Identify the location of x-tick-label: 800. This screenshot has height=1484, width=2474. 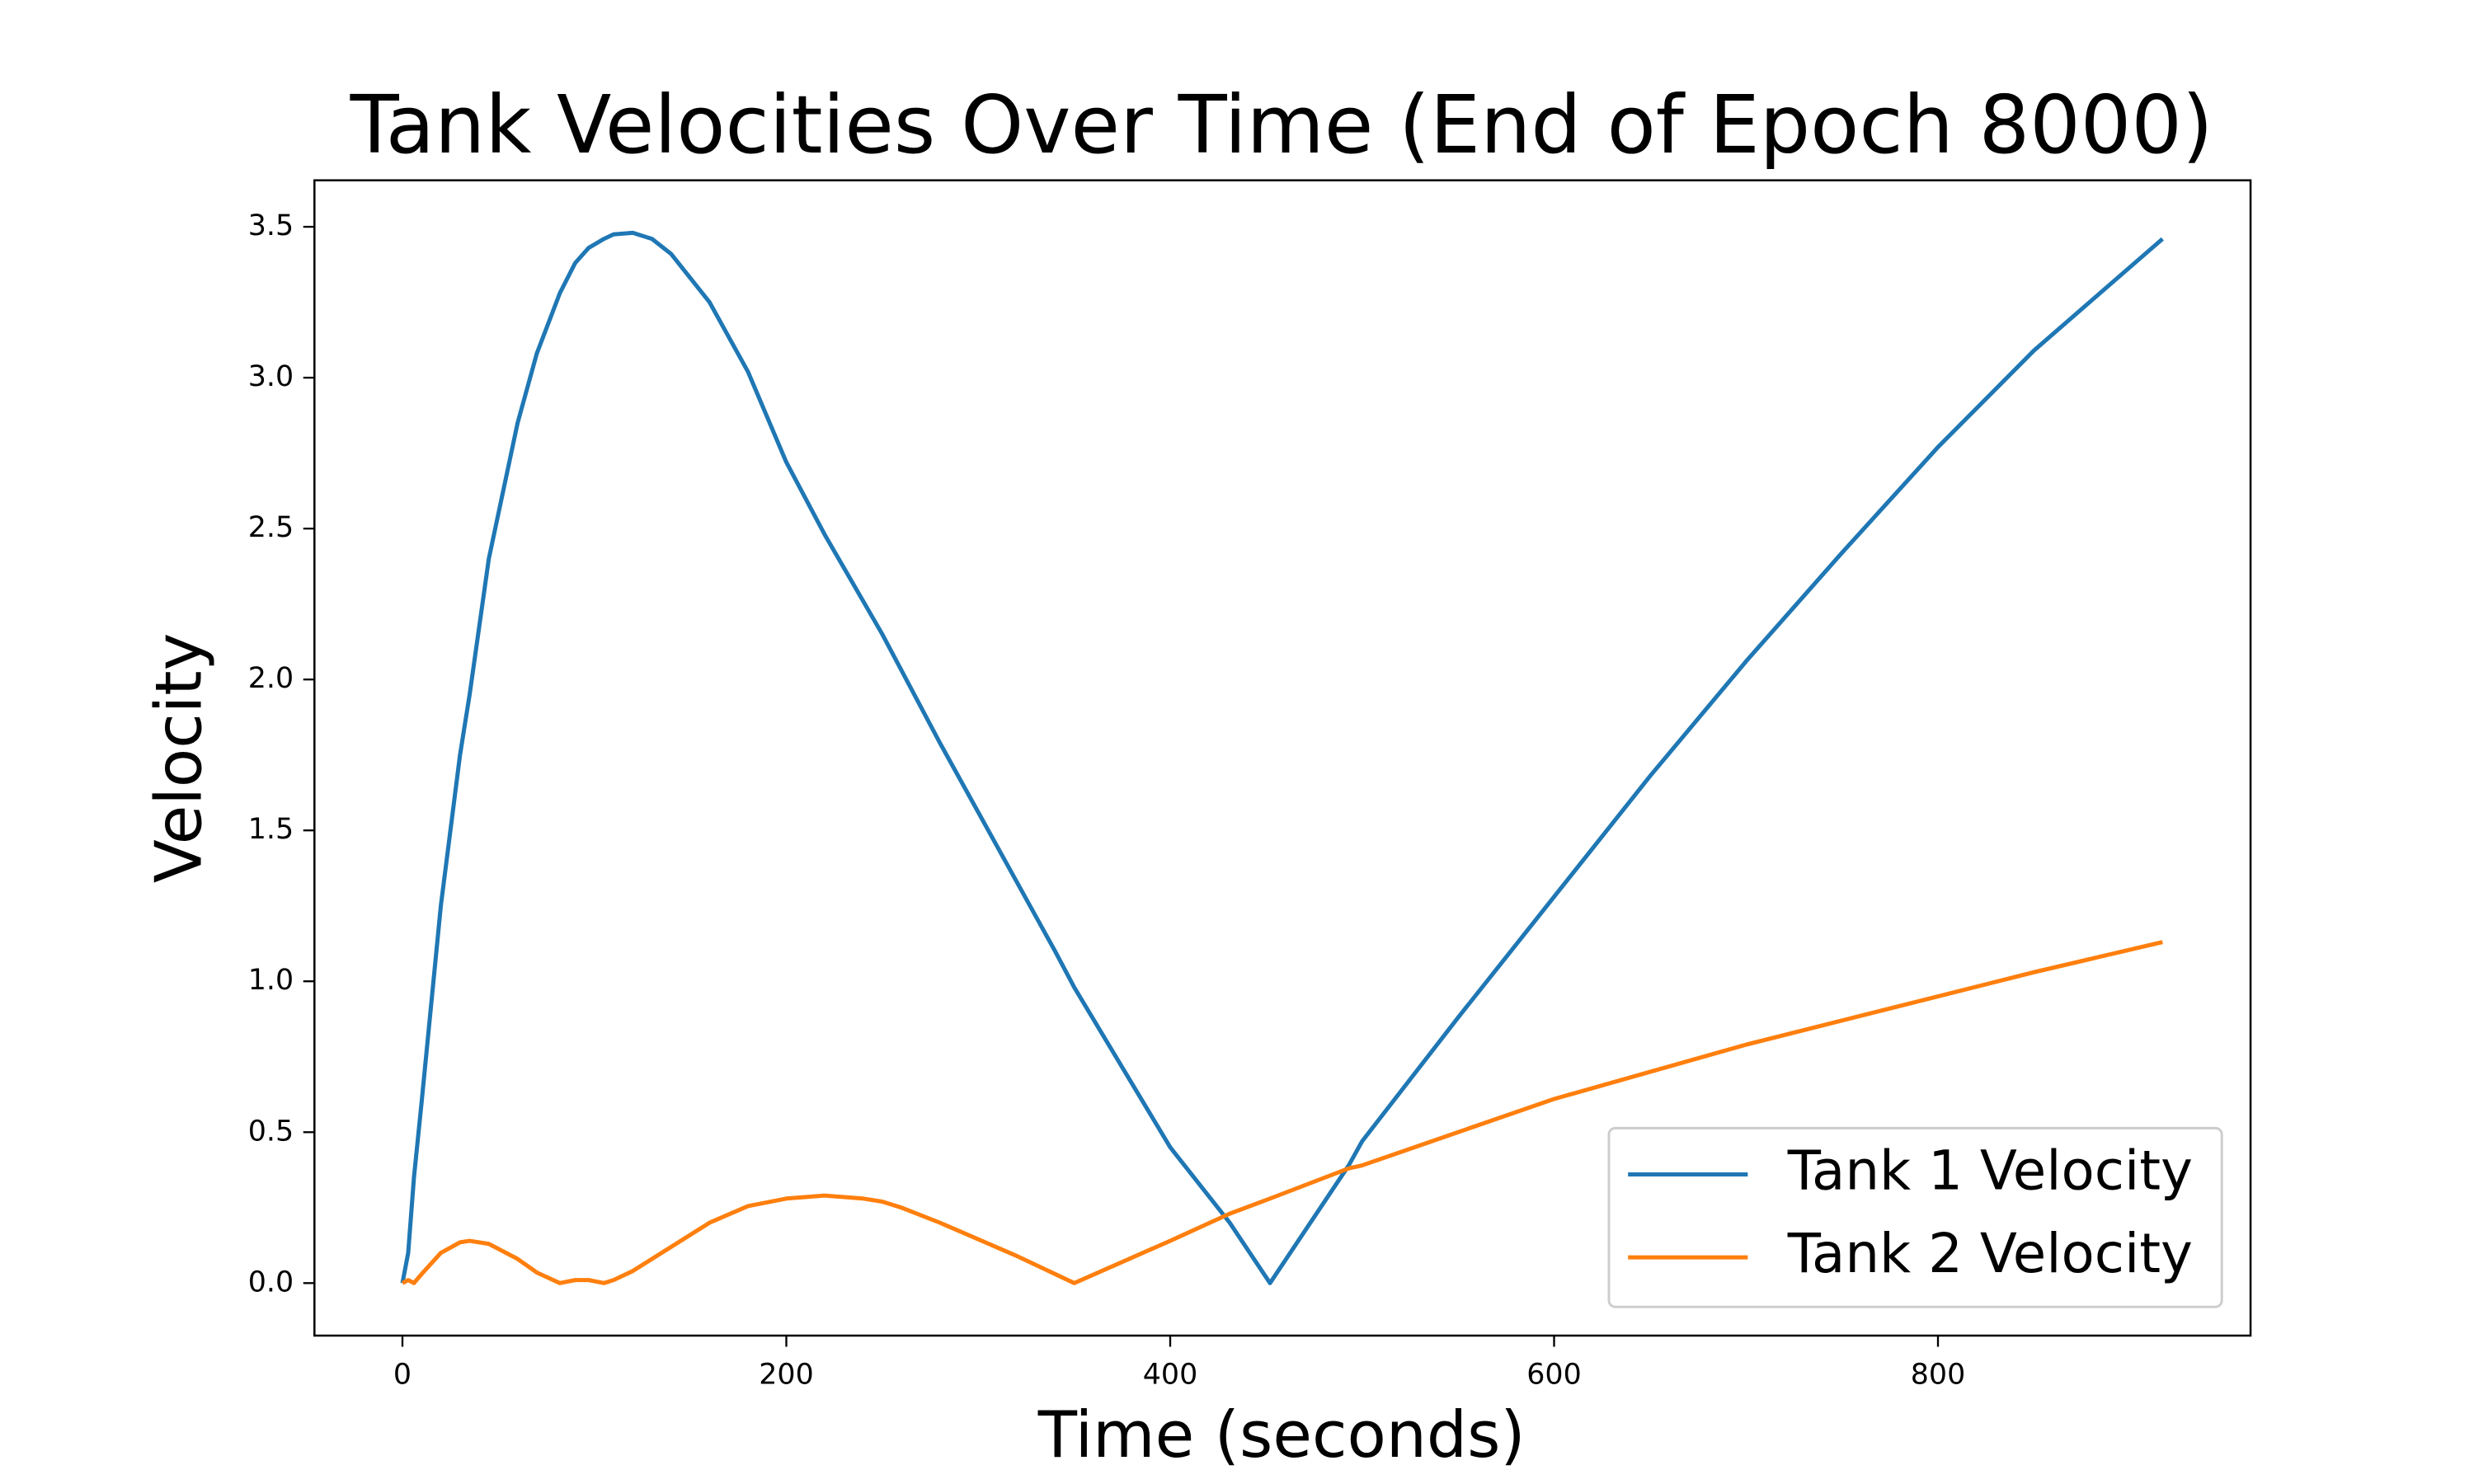
(1938, 1374).